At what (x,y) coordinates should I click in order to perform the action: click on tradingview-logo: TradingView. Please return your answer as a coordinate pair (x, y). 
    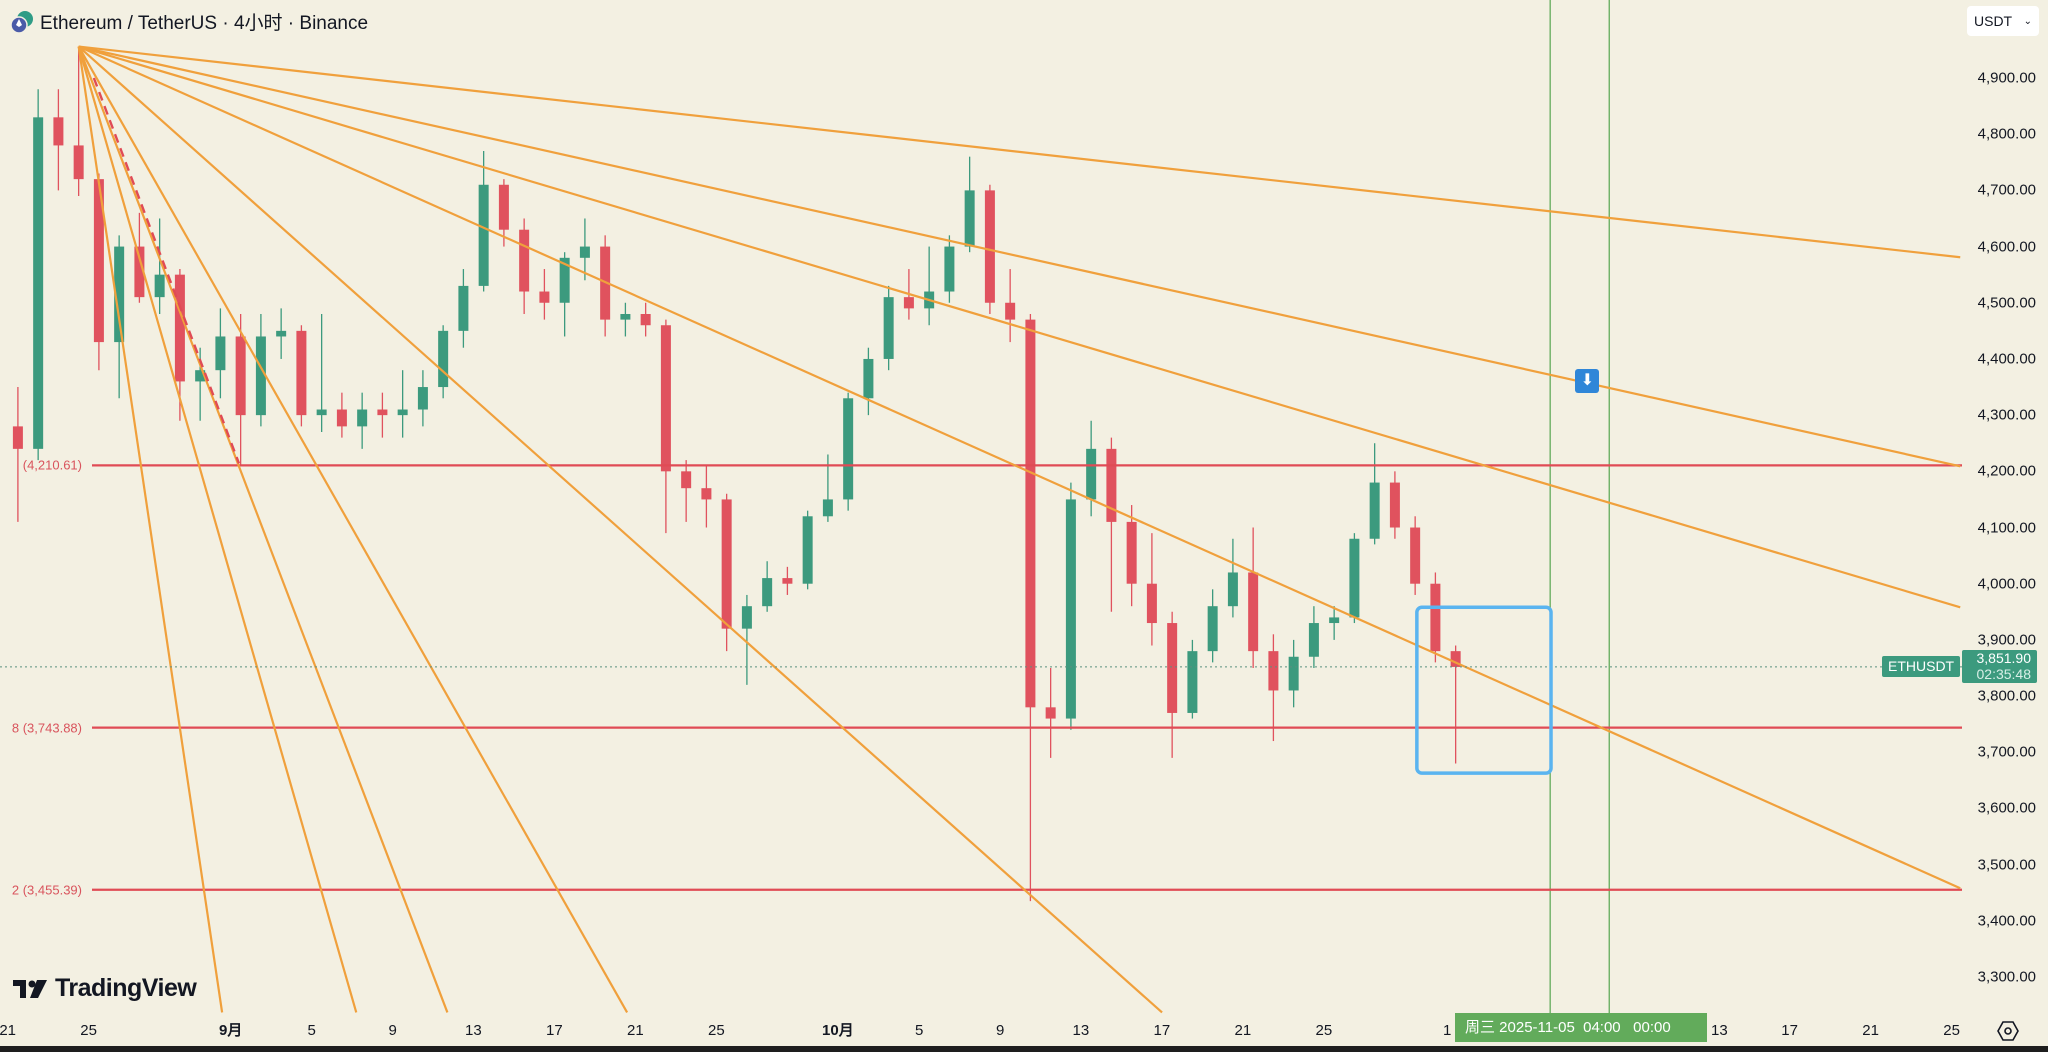
    Looking at the image, I should click on (105, 988).